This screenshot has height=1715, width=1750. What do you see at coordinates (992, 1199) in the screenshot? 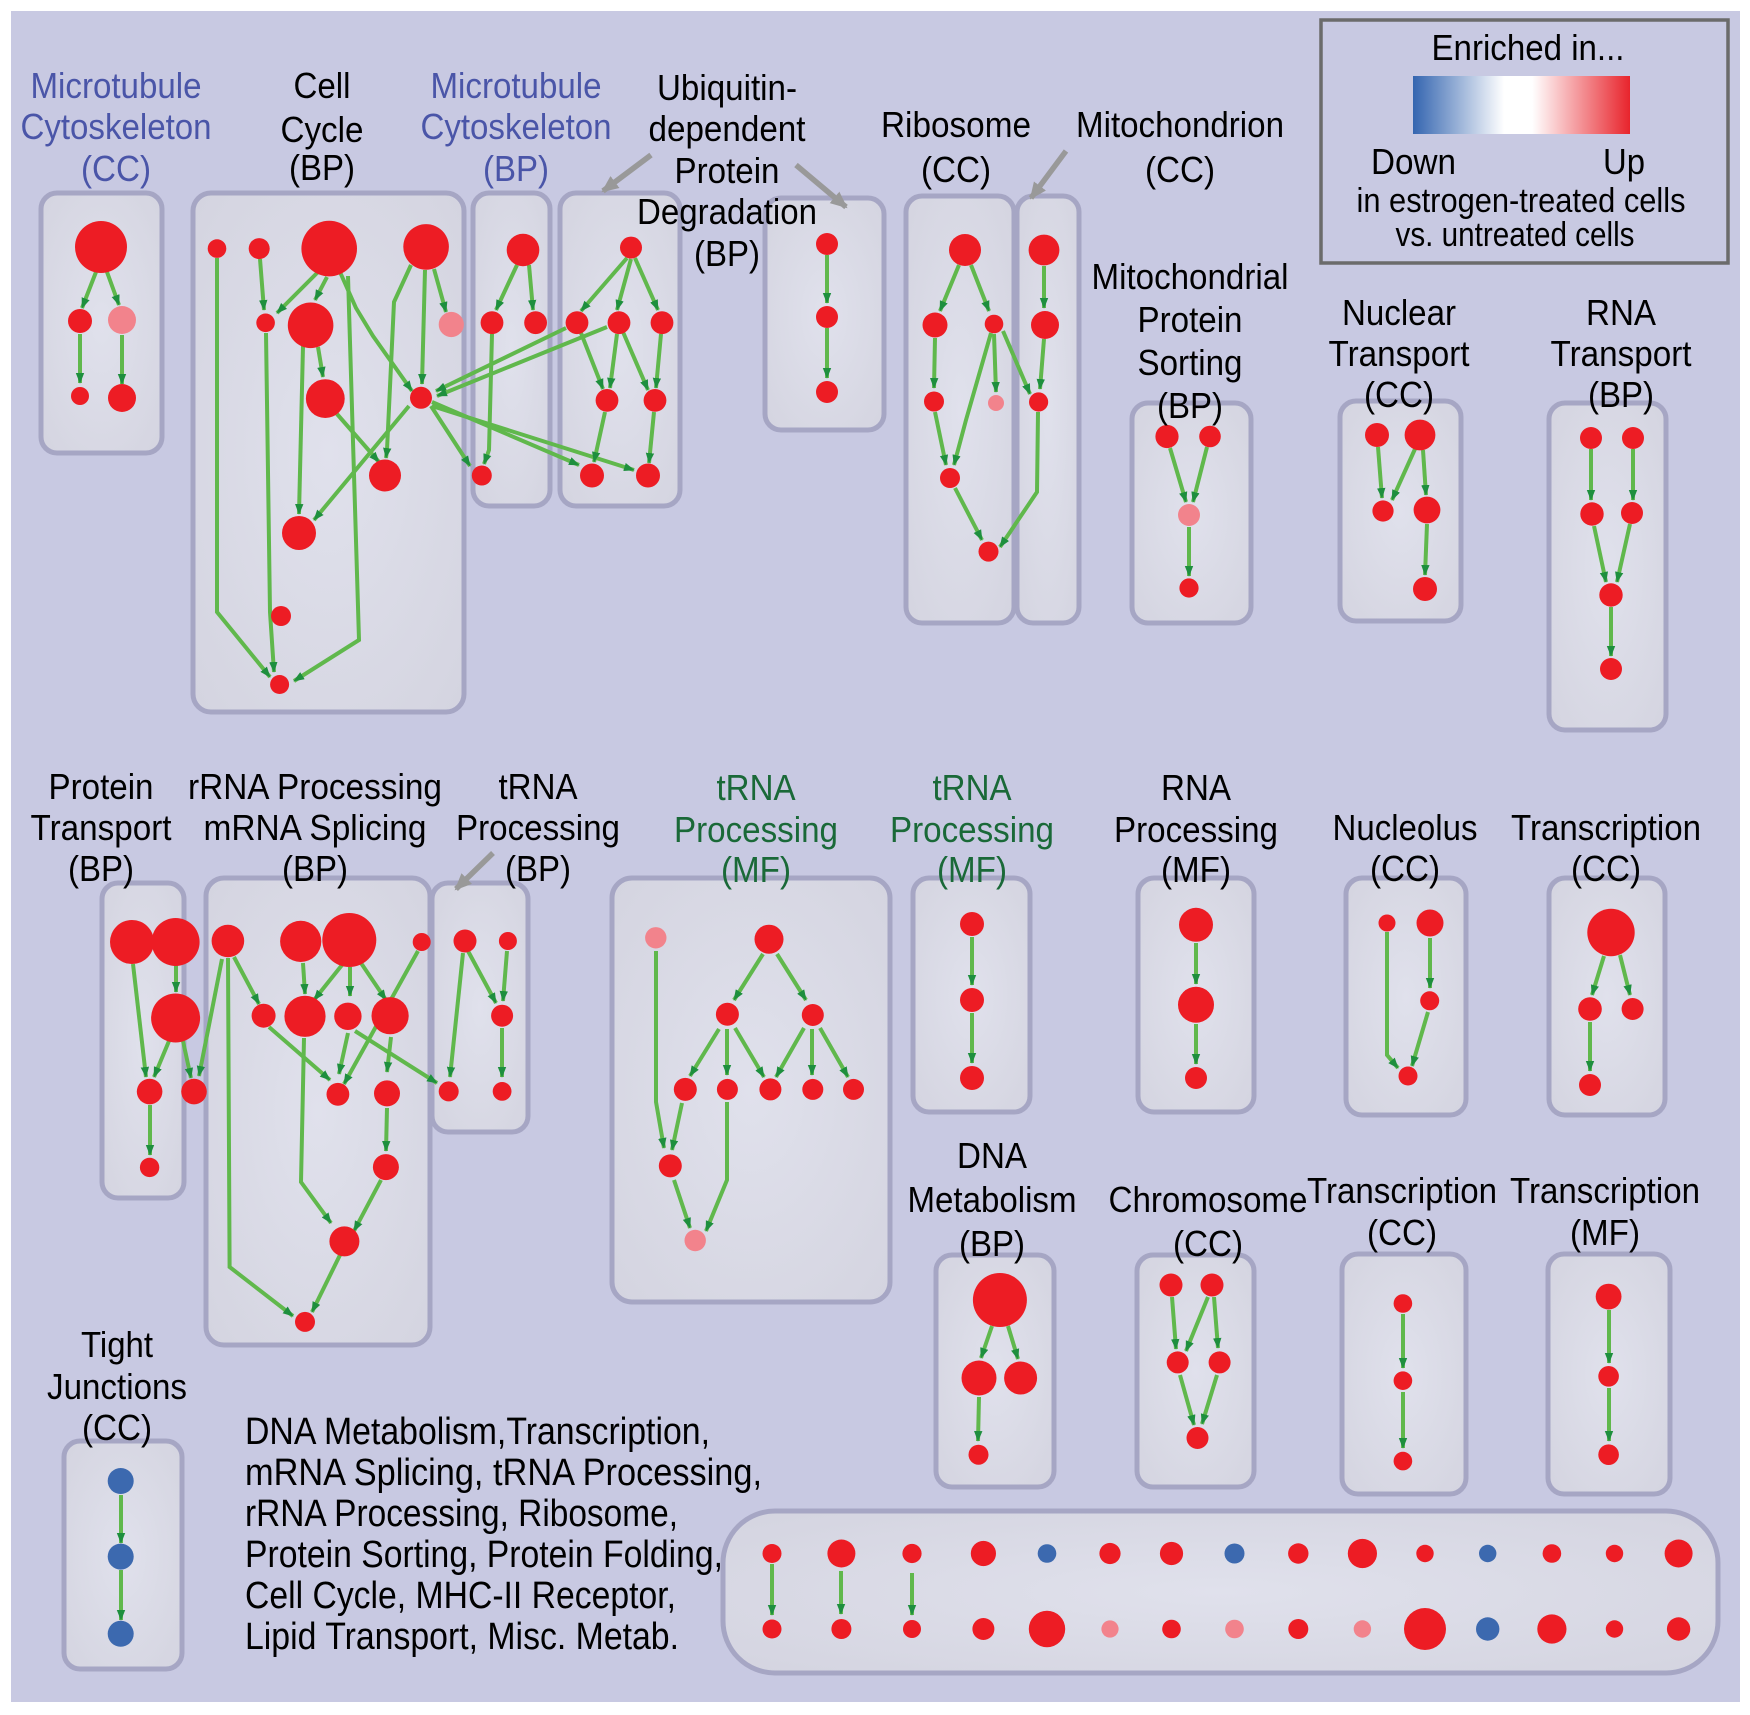
I see `svg-text: Metabolism` at bounding box center [992, 1199].